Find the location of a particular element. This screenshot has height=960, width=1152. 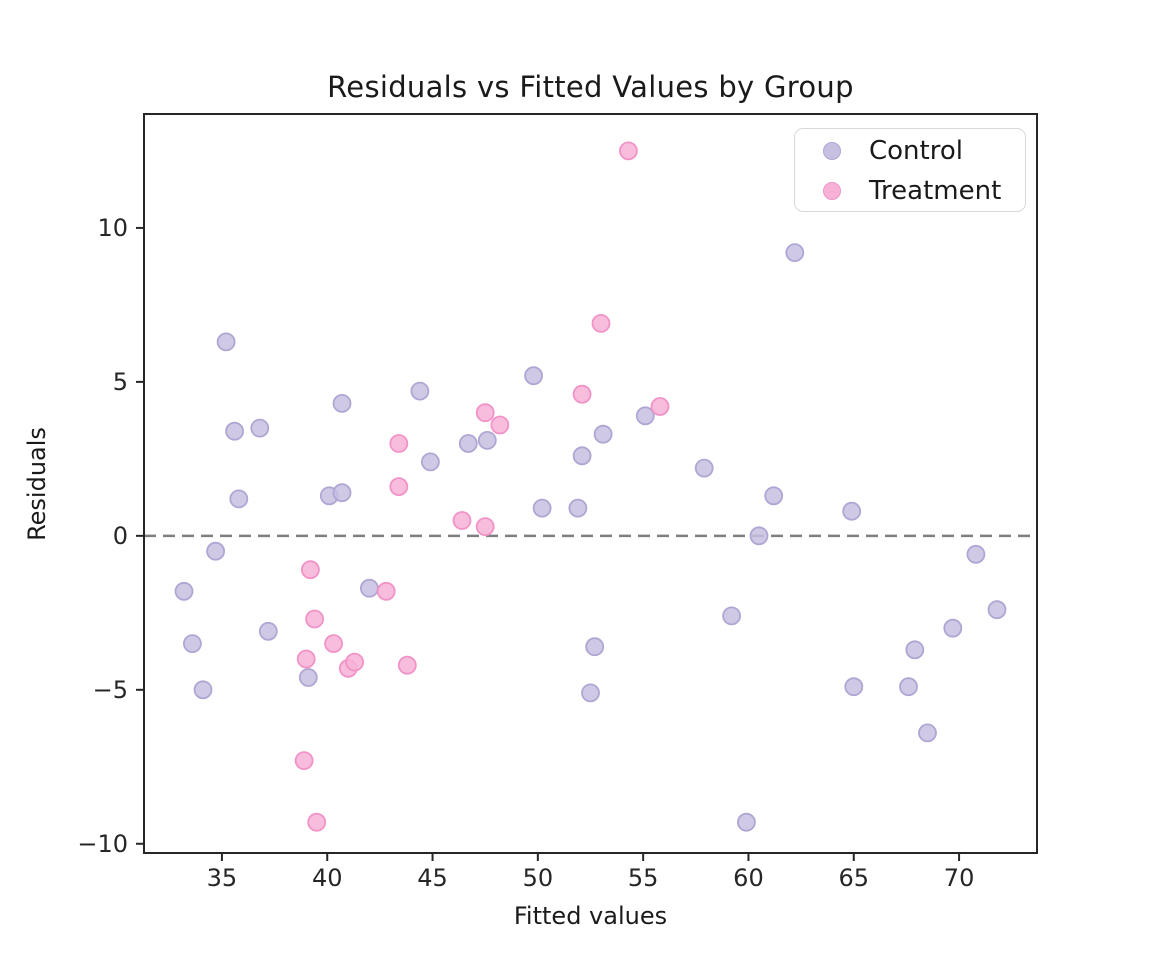

y-tick-label: −5 is located at coordinates (110, 690).